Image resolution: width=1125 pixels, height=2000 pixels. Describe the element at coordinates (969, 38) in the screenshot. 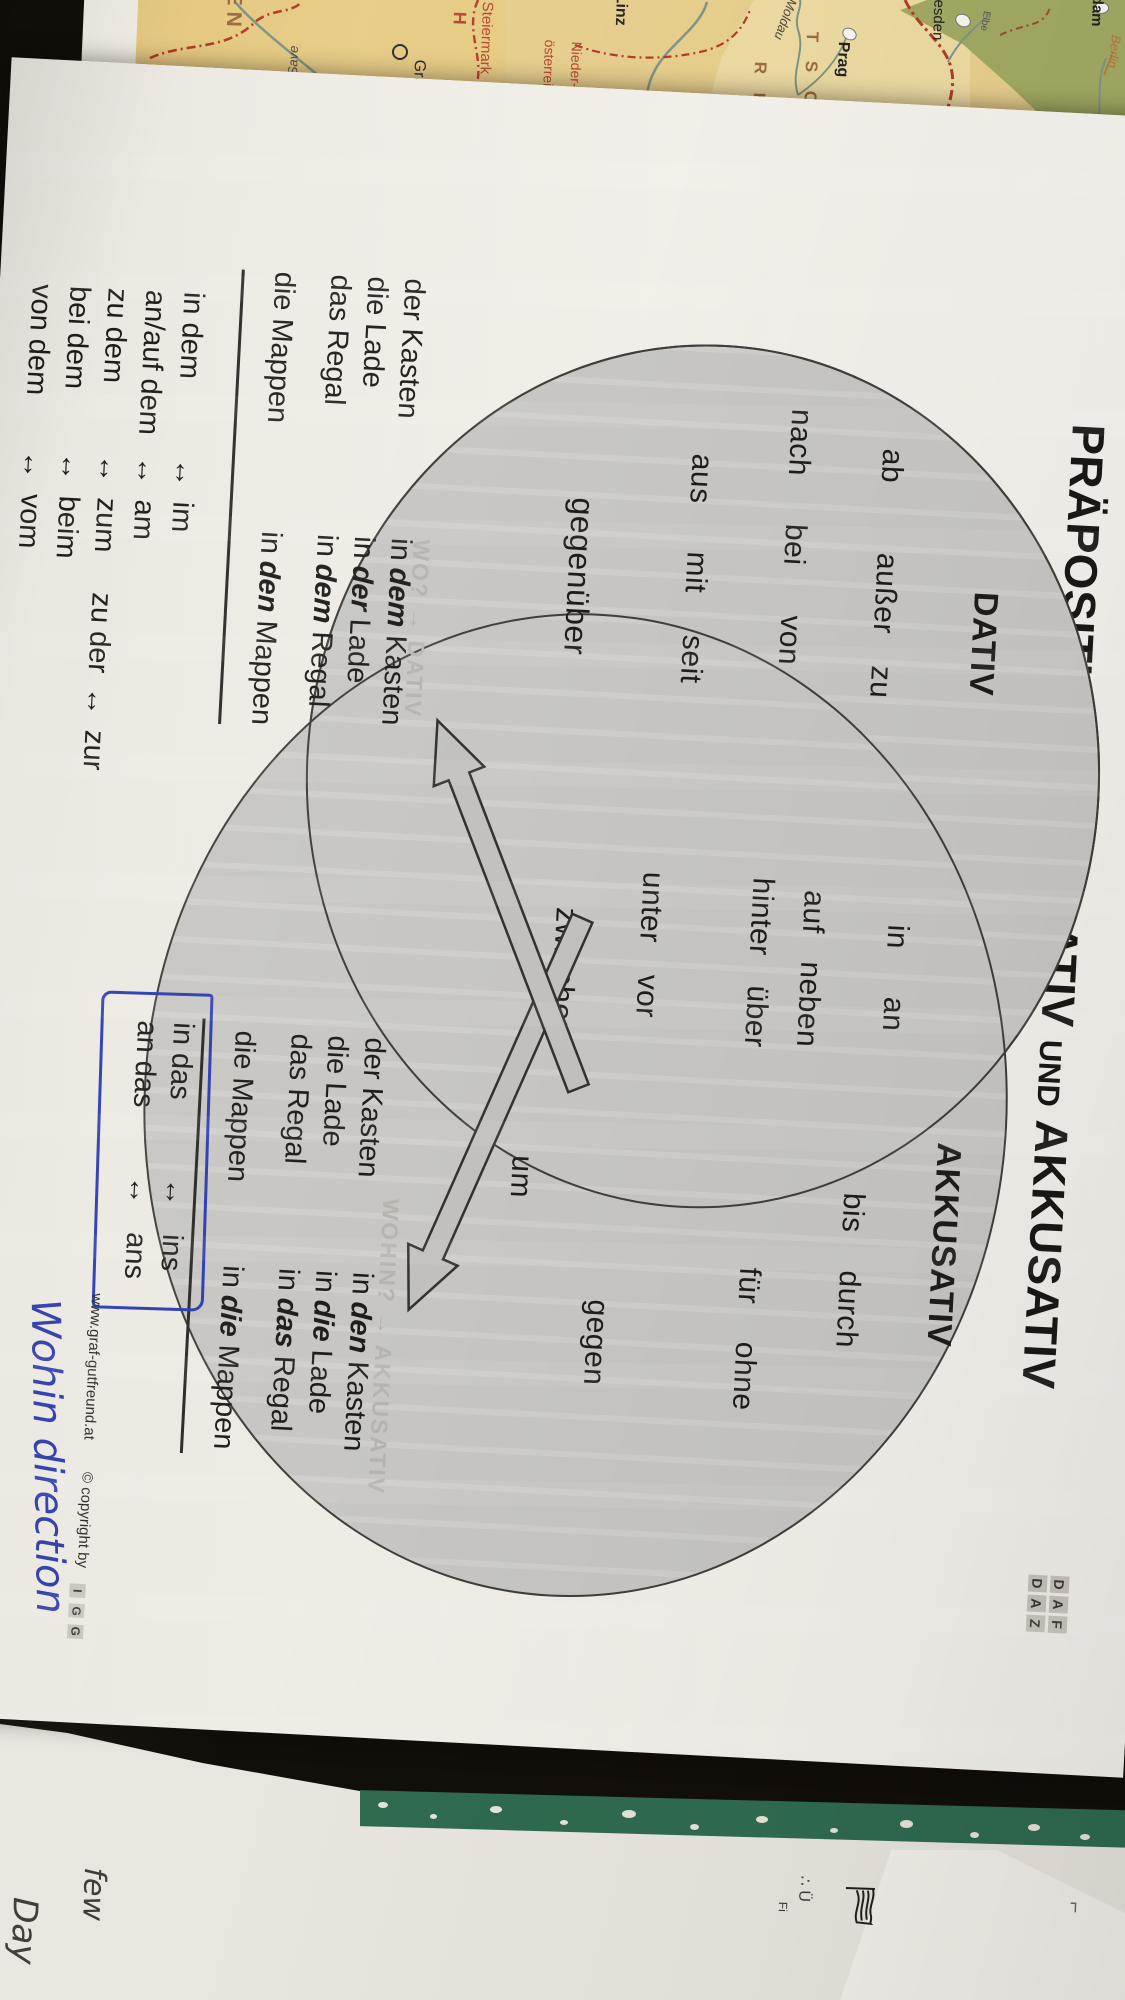

I see `river-elbe-line` at that location.